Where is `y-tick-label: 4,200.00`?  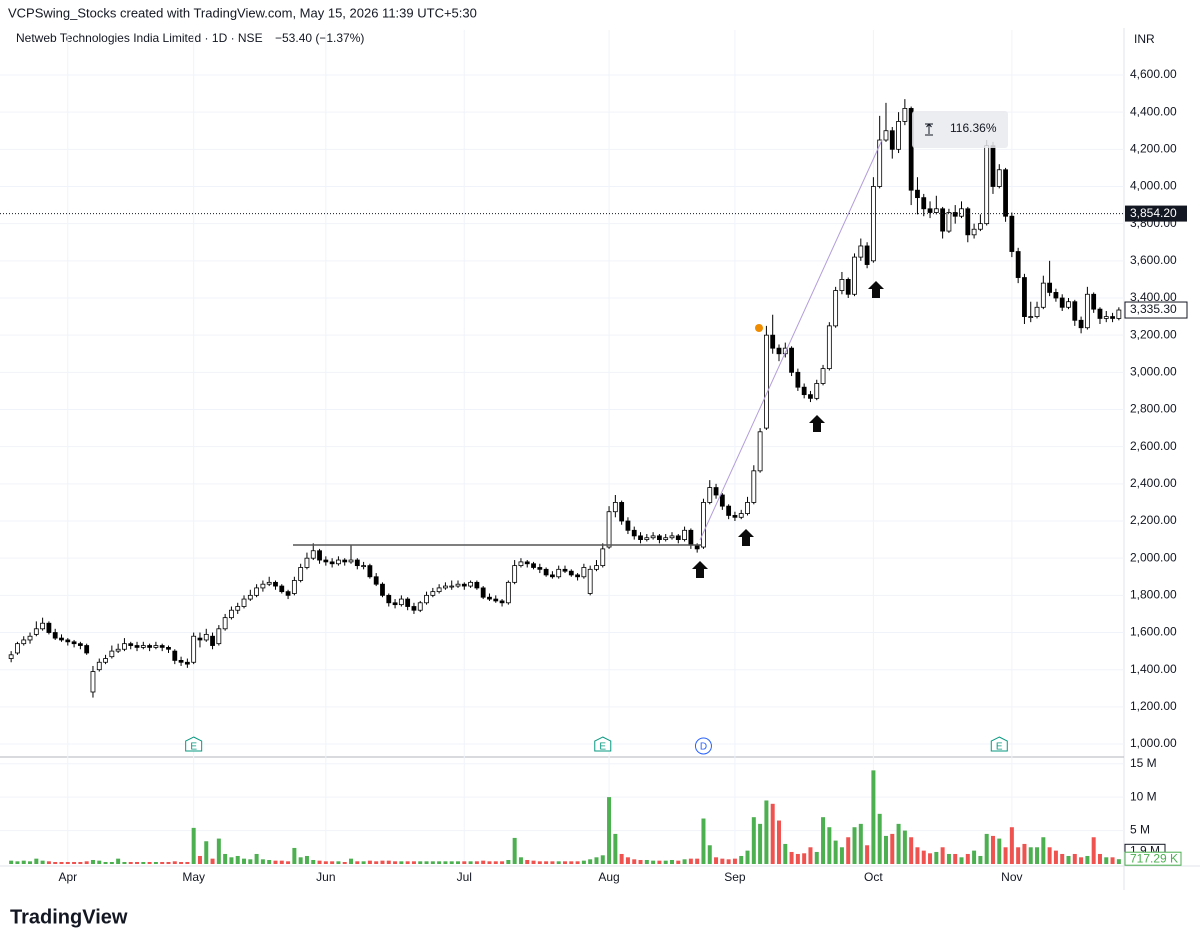
y-tick-label: 4,200.00 is located at coordinates (1153, 148).